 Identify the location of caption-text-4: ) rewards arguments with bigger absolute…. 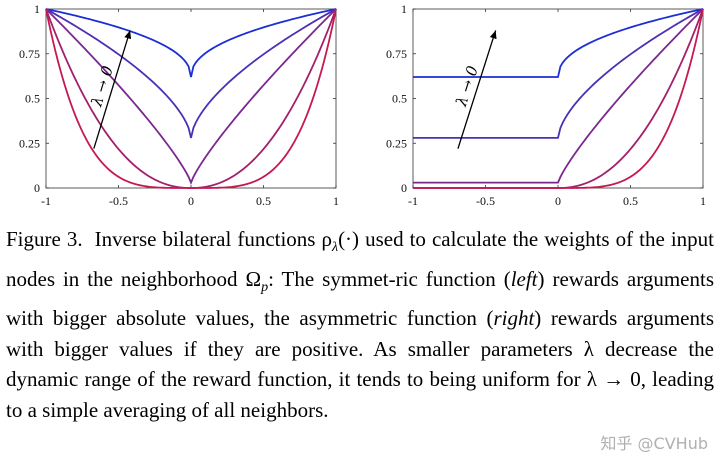
(360, 298).